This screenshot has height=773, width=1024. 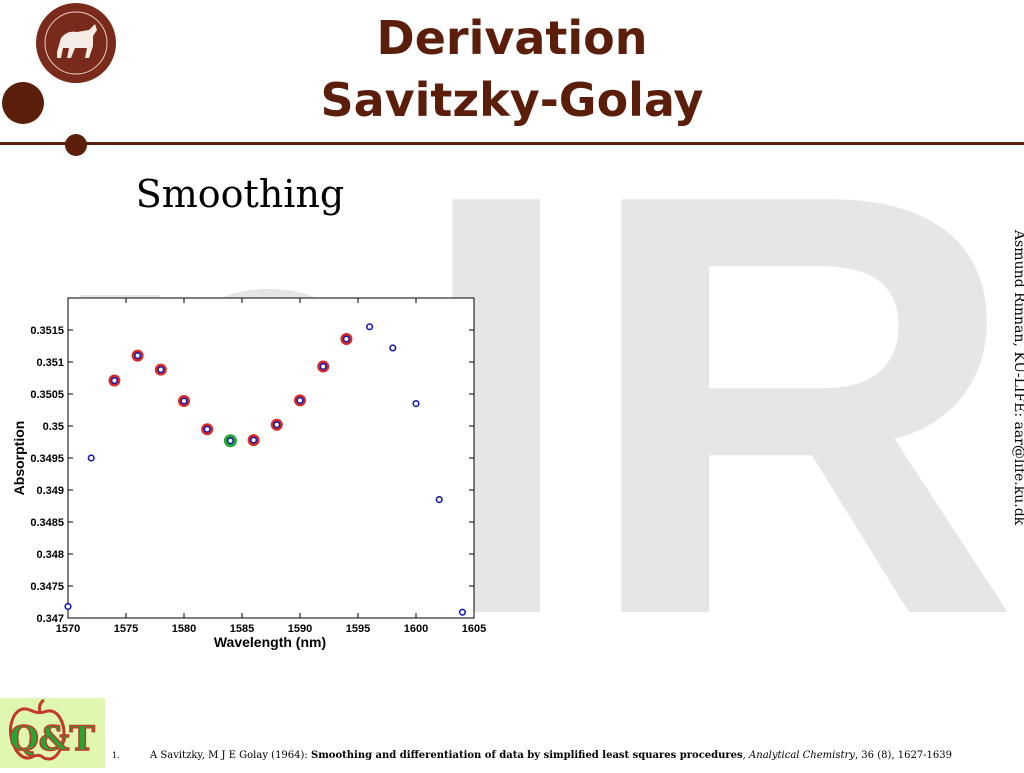 What do you see at coordinates (23, 103) in the screenshot?
I see `decor-dot-large` at bounding box center [23, 103].